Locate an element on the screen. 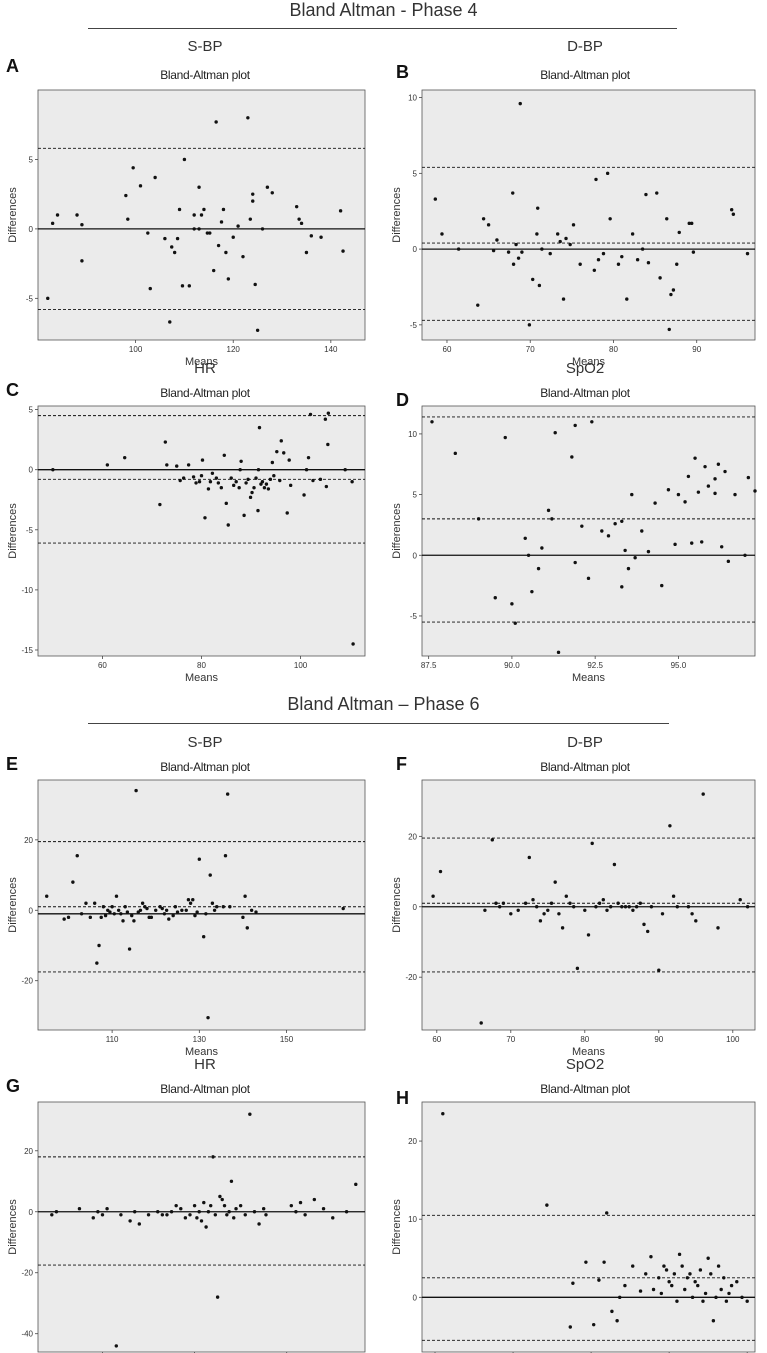  panel-subtitle: Bland-Altman plot is located at coordinates (205, 767).